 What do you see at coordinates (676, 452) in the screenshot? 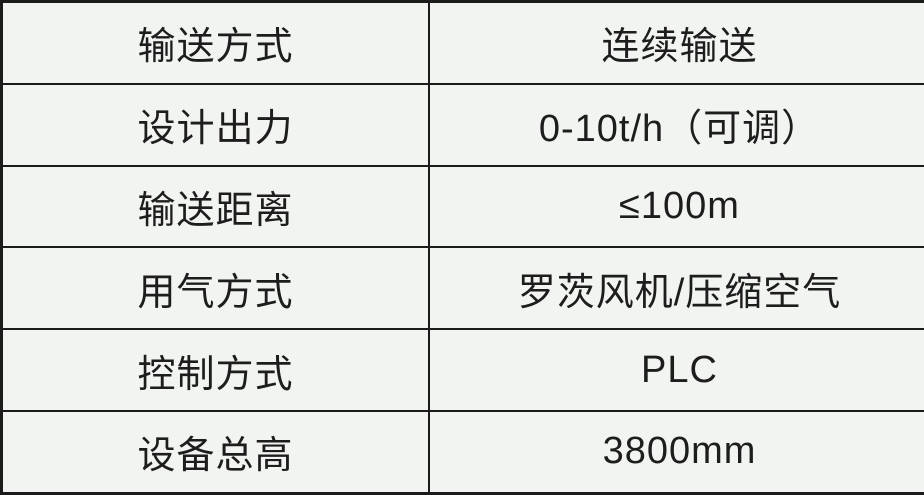
I see `spec-value-cell: 3800mm` at bounding box center [676, 452].